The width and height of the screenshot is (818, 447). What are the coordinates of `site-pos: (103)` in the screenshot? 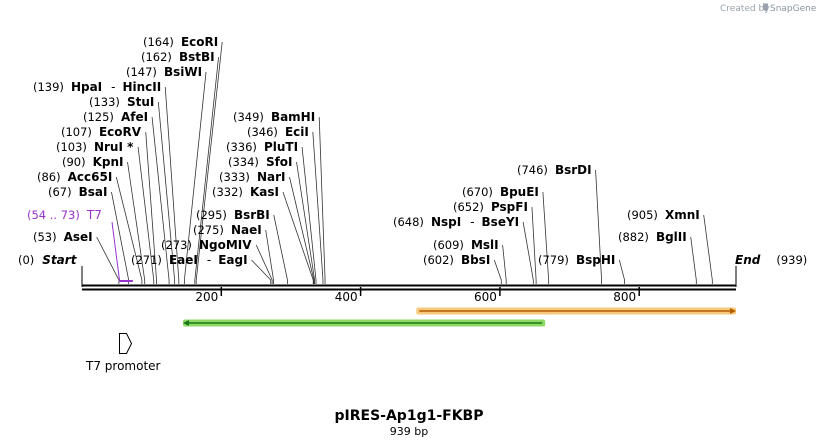 It's located at (71, 147).